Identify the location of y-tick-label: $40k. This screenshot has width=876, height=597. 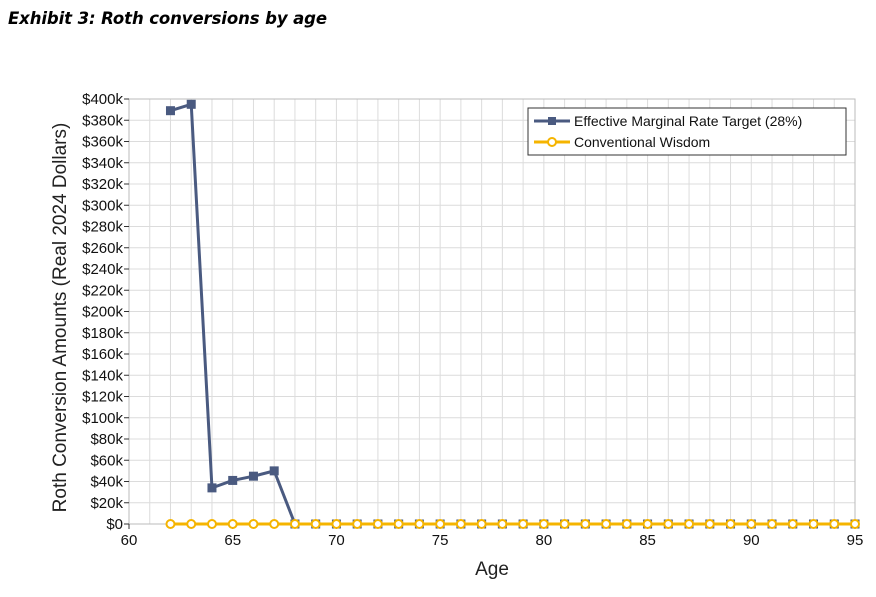
(106, 482).